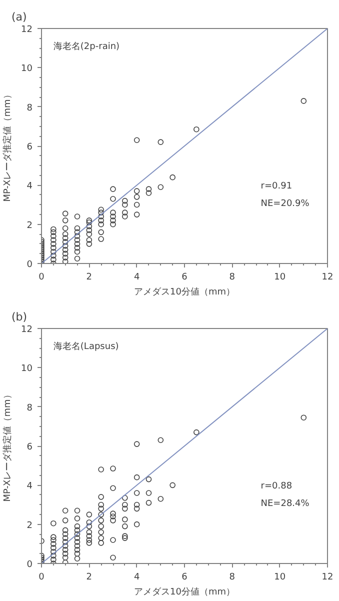 The image size is (339, 601). Describe the element at coordinates (276, 186) in the screenshot. I see `annotation: r=0.91` at that location.